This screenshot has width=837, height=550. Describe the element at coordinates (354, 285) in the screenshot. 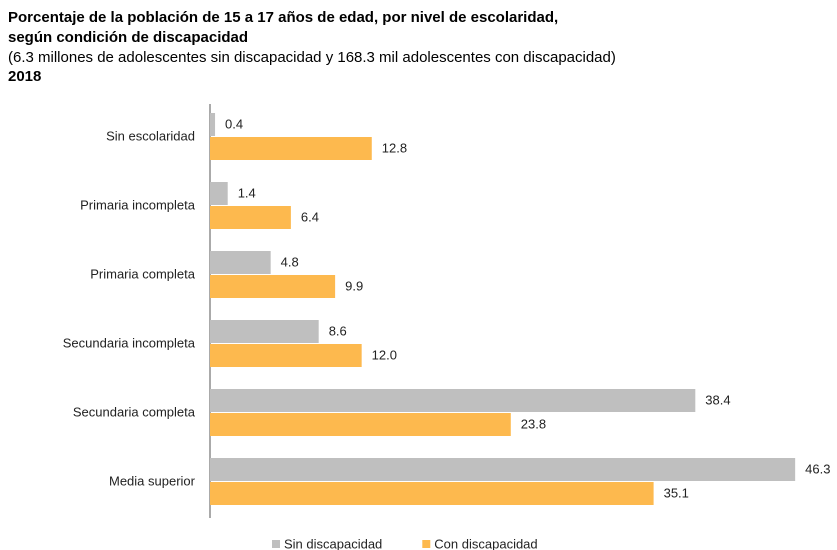

I see `value-label: 9.9` at that location.